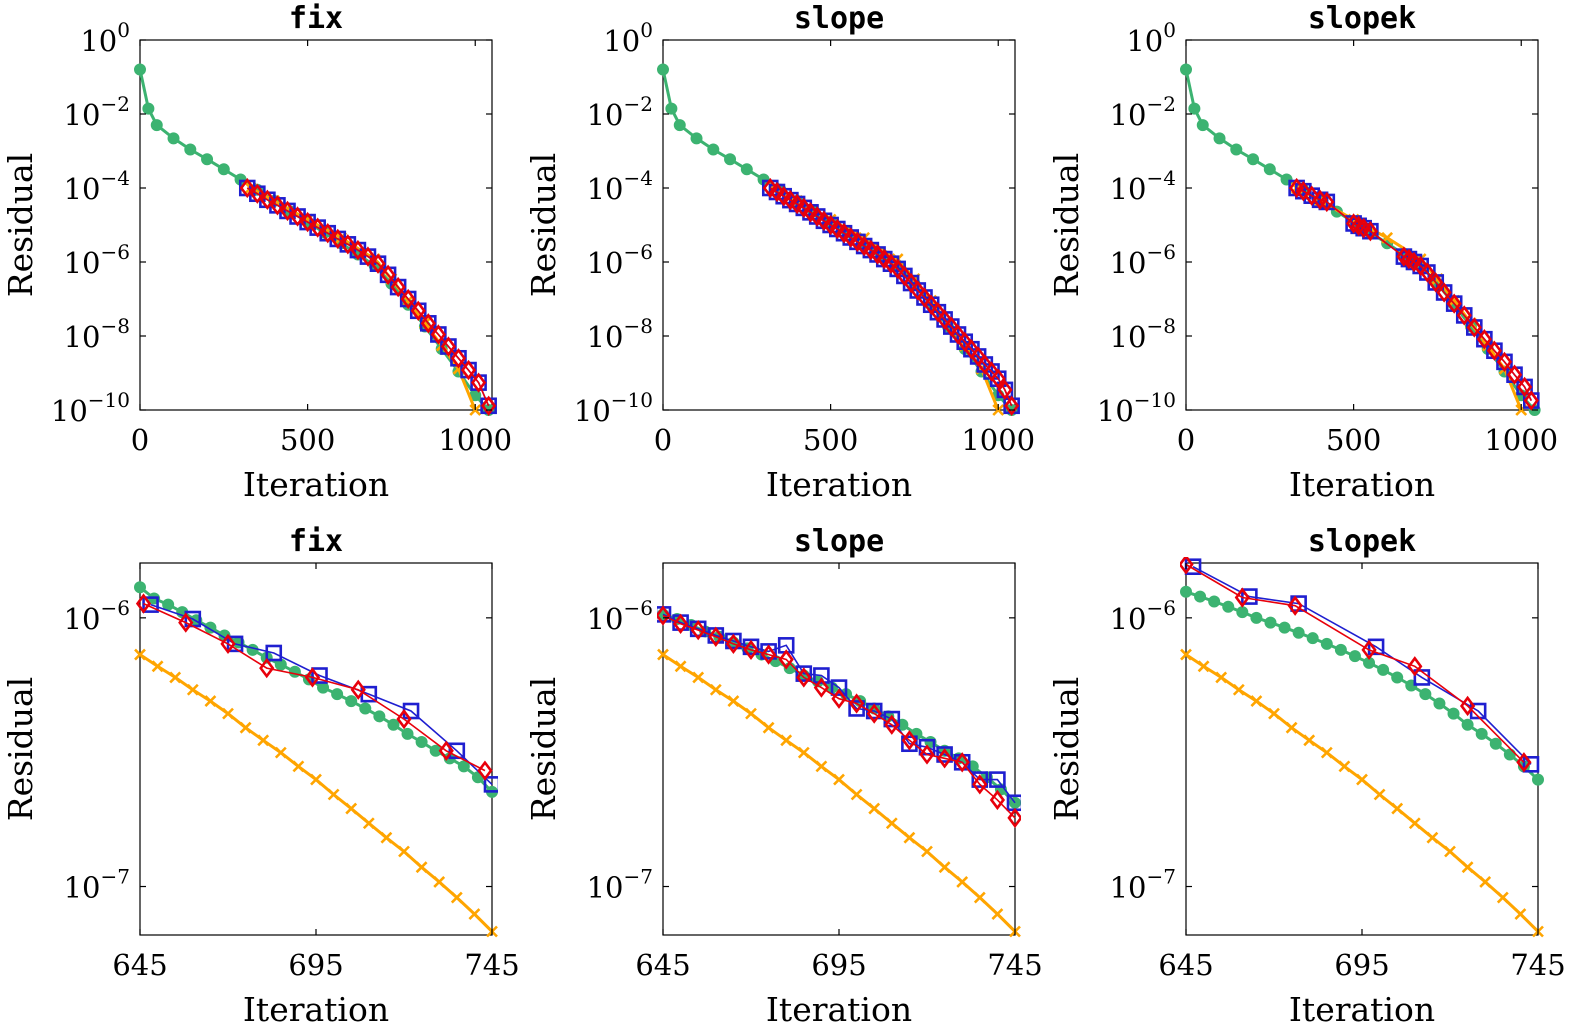 This screenshot has height=1035, width=1584. Describe the element at coordinates (1185, 965) in the screenshot. I see `x-tick-label: 645` at that location.